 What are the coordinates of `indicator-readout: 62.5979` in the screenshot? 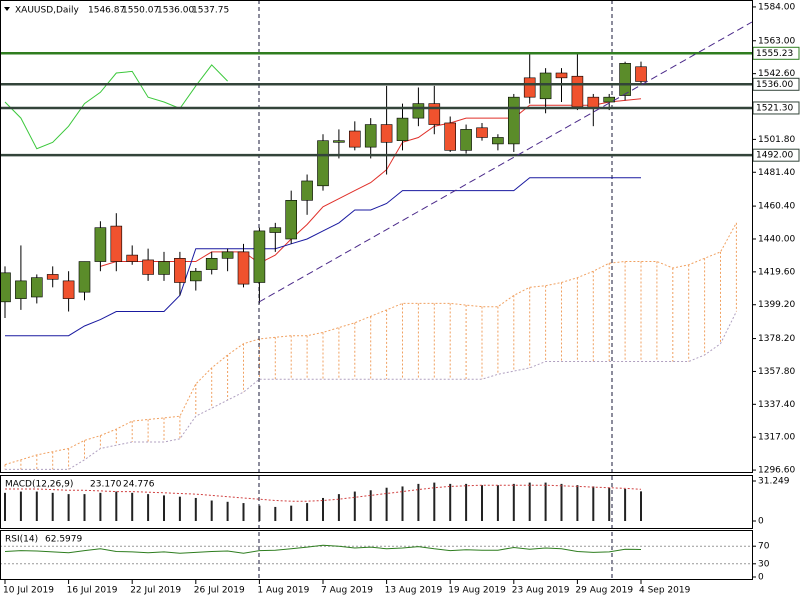 It's located at (63, 540).